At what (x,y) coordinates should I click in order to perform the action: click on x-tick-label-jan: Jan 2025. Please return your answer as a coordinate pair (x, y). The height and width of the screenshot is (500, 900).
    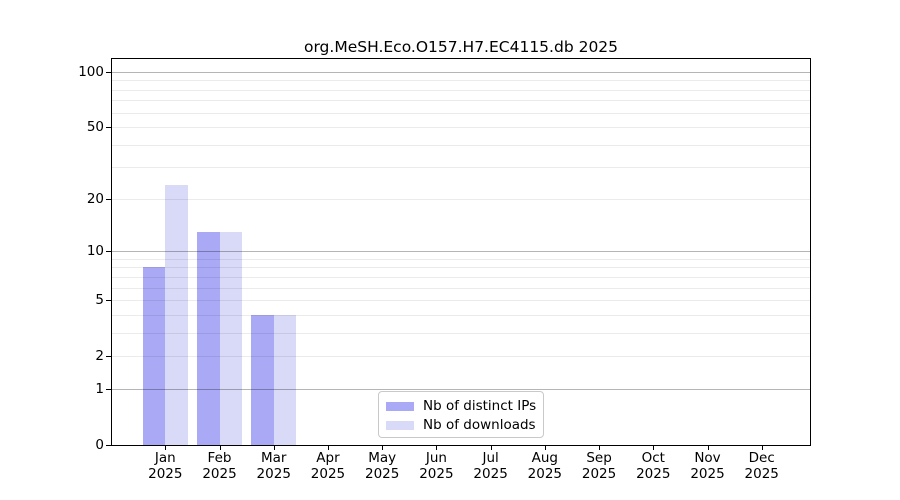
    Looking at the image, I should click on (165, 466).